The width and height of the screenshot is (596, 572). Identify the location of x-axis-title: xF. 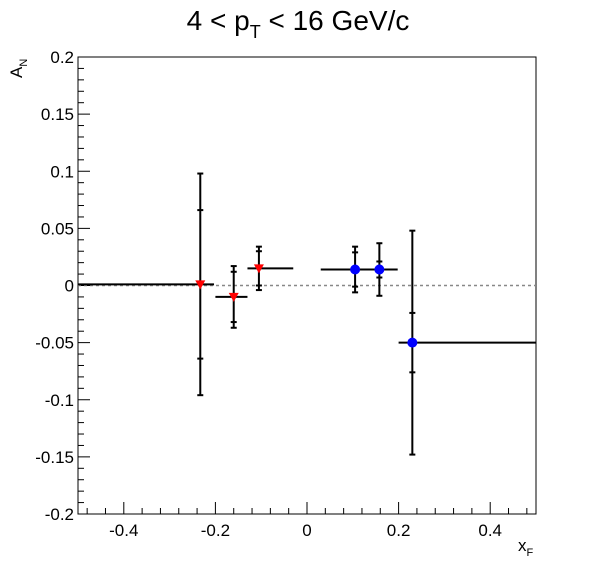
(526, 547).